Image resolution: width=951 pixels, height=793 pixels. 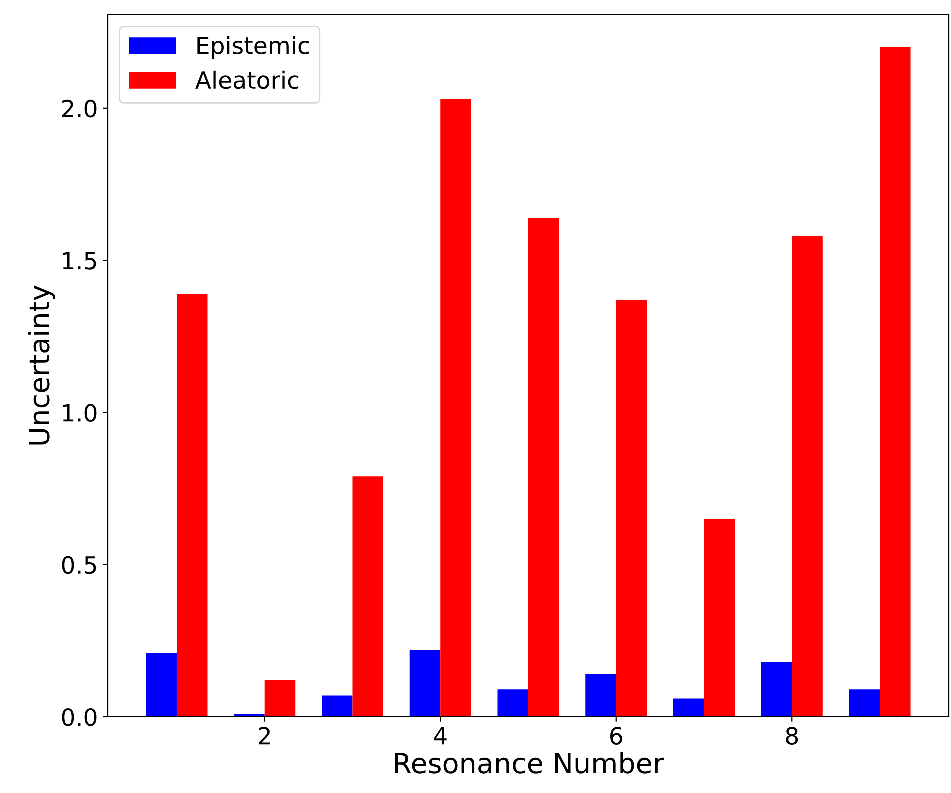 What do you see at coordinates (79, 109) in the screenshot?
I see `y-tick-label: 2.0` at bounding box center [79, 109].